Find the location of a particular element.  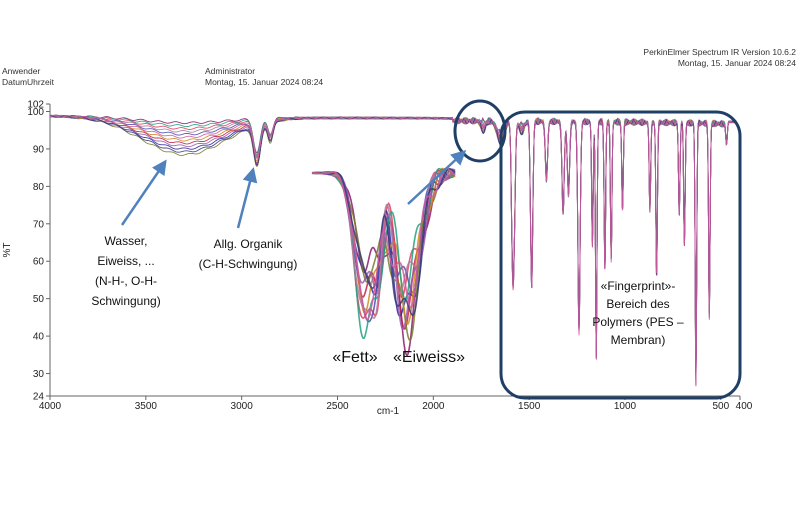

x-tick-label: 1500 is located at coordinates (529, 406).